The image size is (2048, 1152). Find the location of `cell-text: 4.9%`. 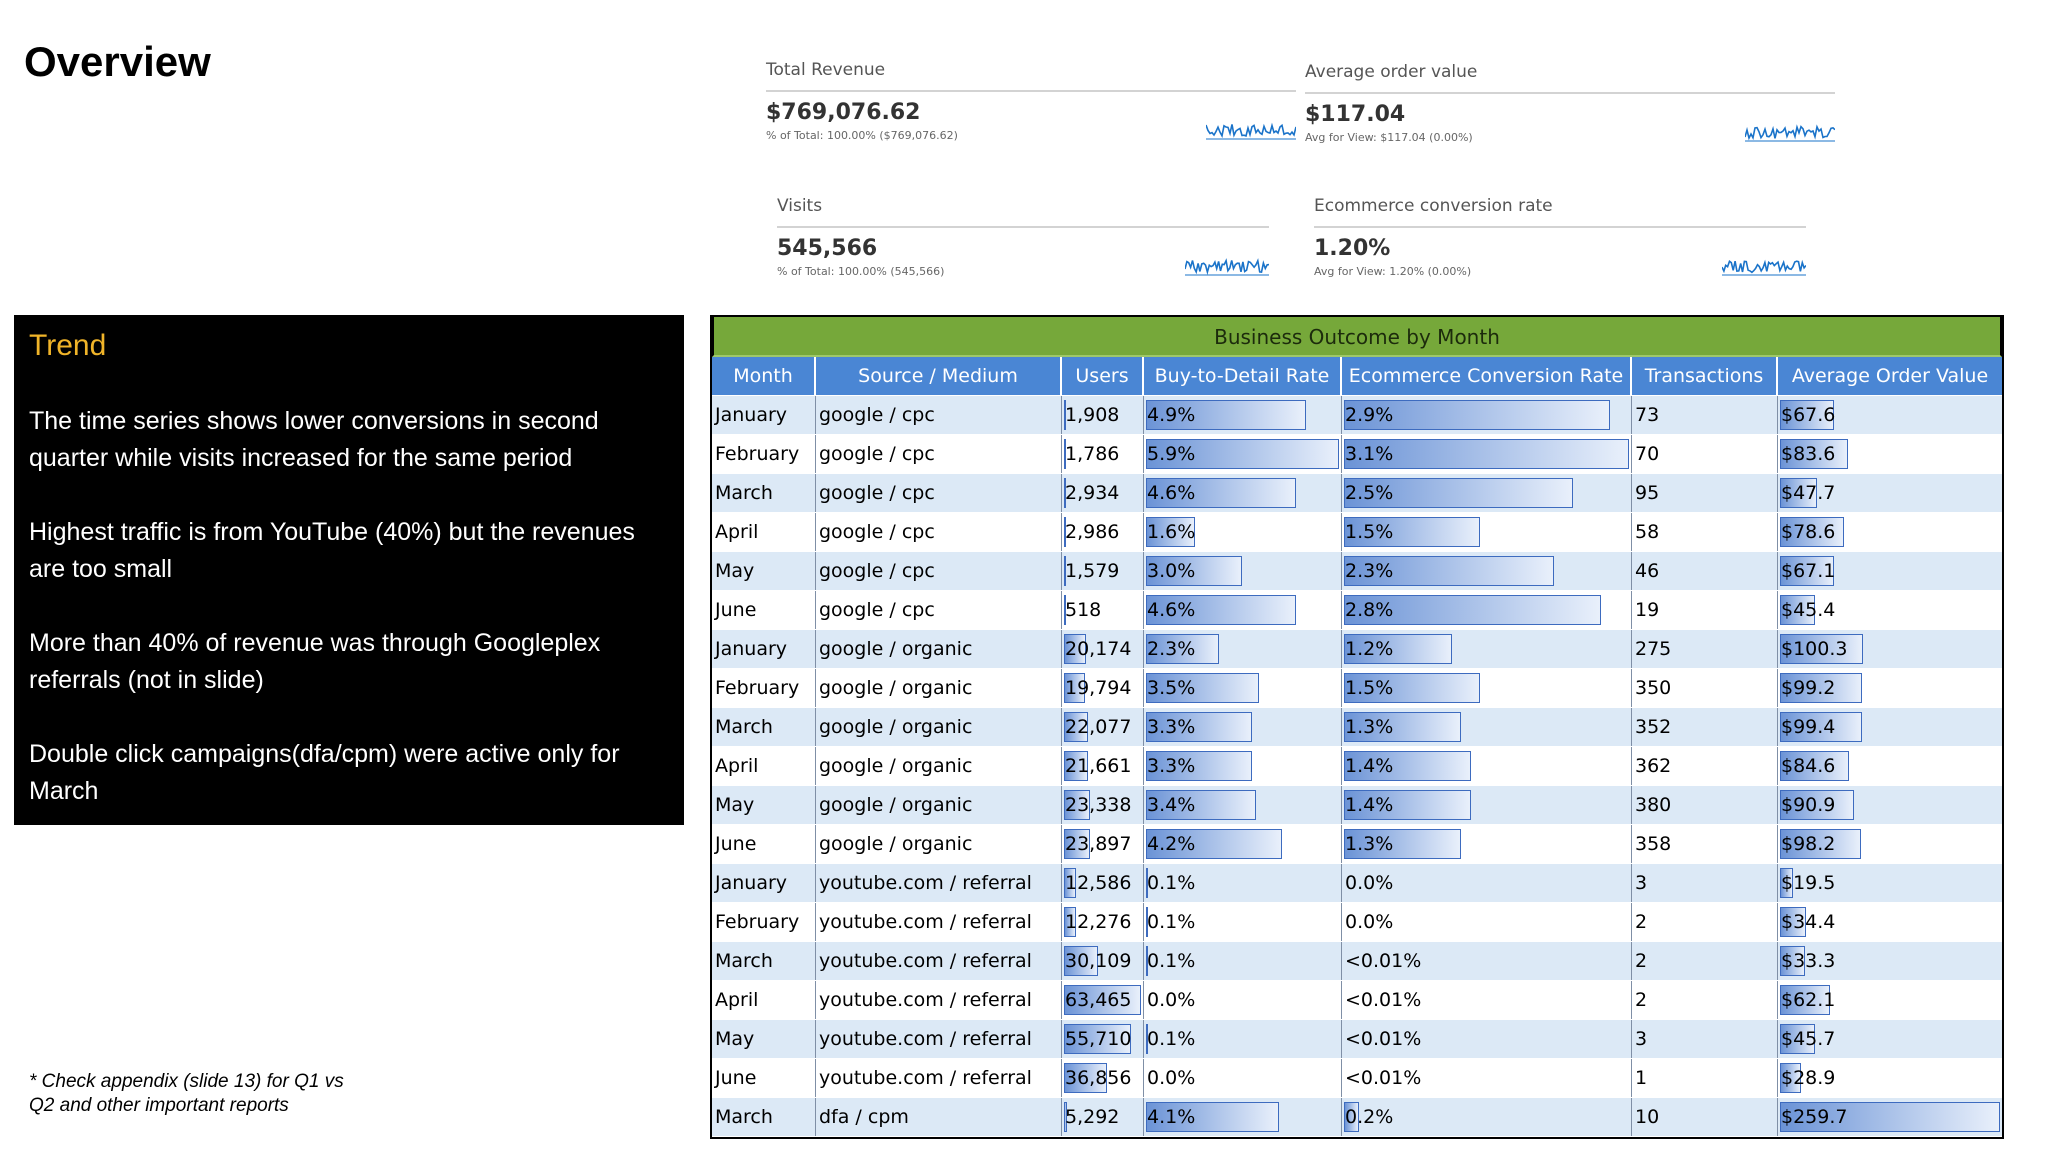

cell-text: 4.9% is located at coordinates (1171, 415).